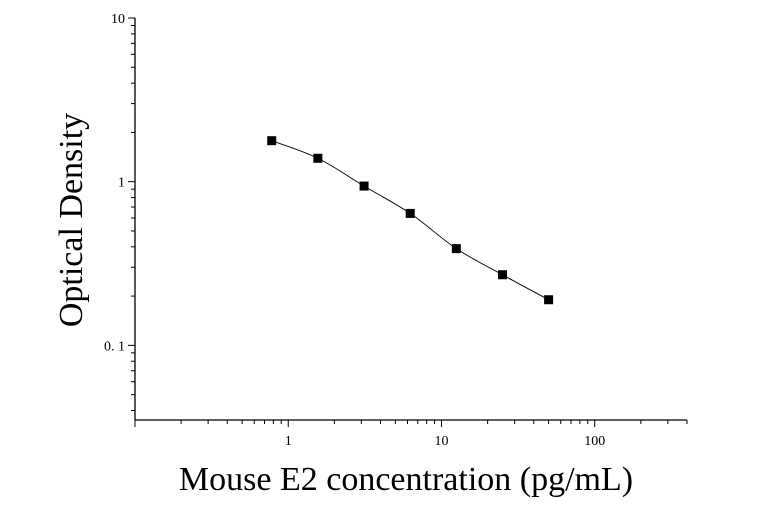 The width and height of the screenshot is (777, 510). Describe the element at coordinates (118, 19) in the screenshot. I see `y-tick-label: 10` at that location.